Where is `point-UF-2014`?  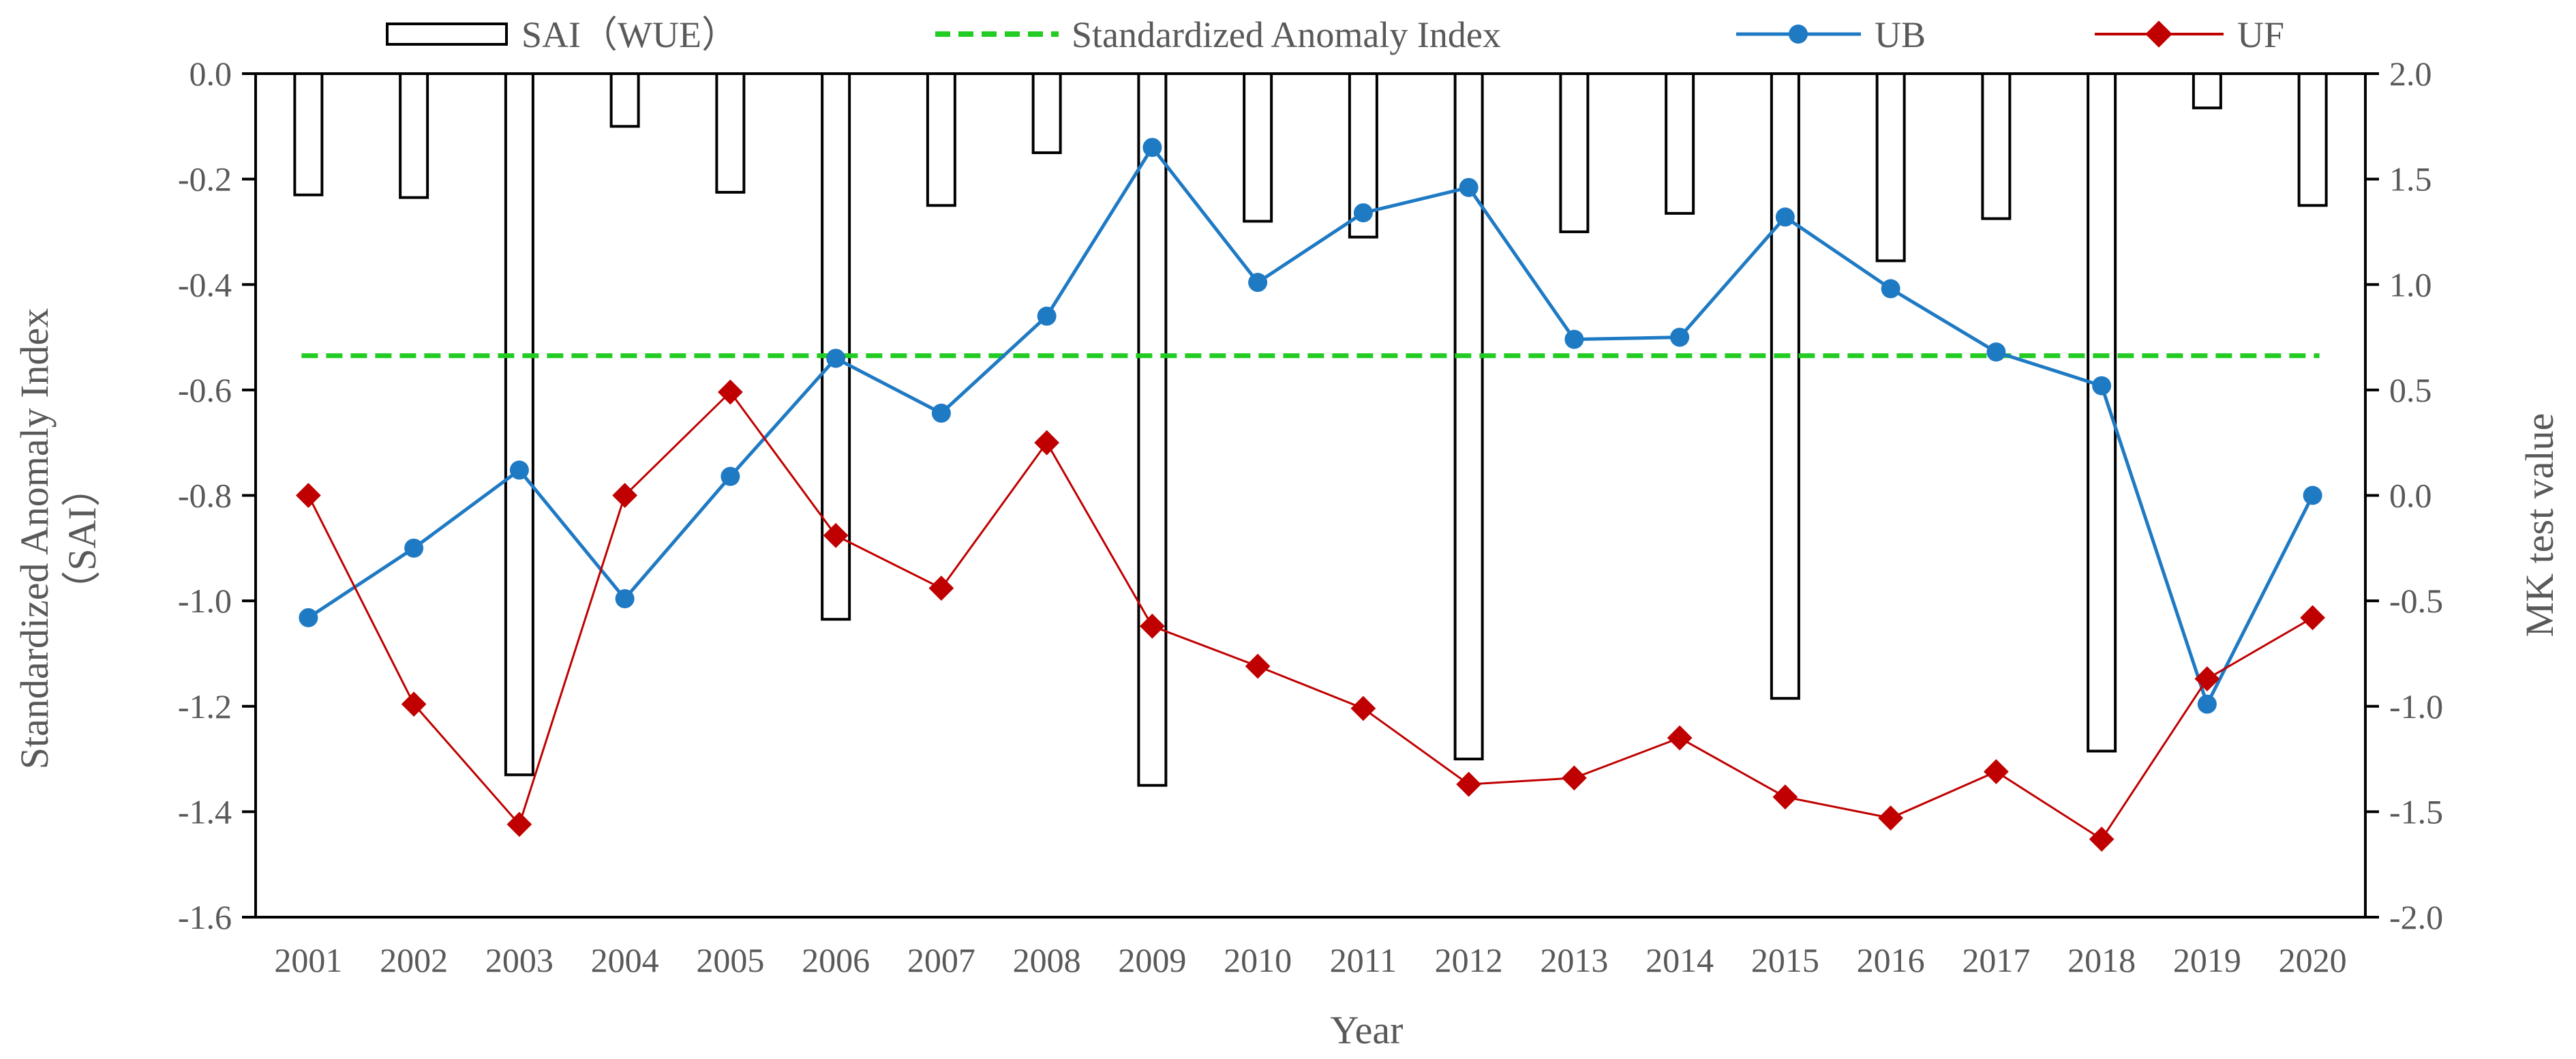
point-UF-2014 is located at coordinates (1680, 738).